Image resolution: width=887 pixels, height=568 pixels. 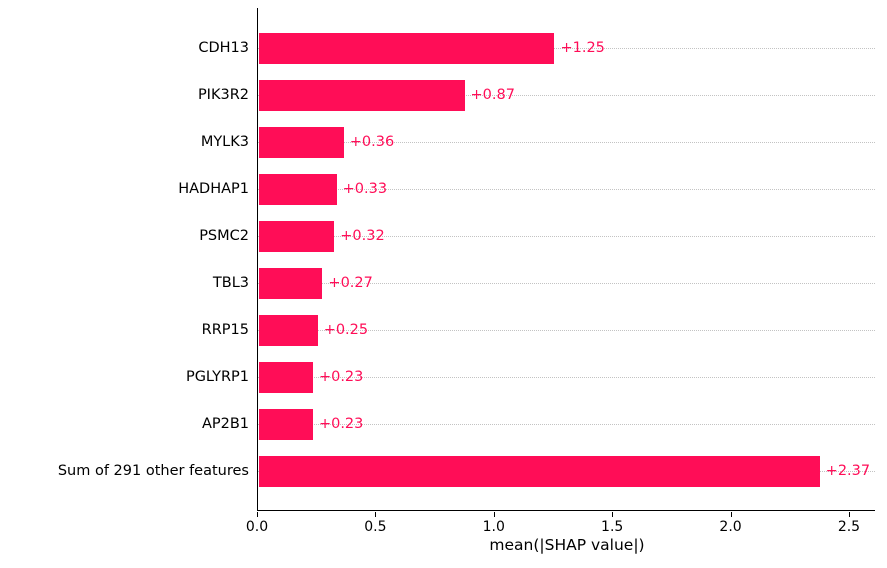 What do you see at coordinates (213, 188) in the screenshot?
I see `category-label: HADHAP1` at bounding box center [213, 188].